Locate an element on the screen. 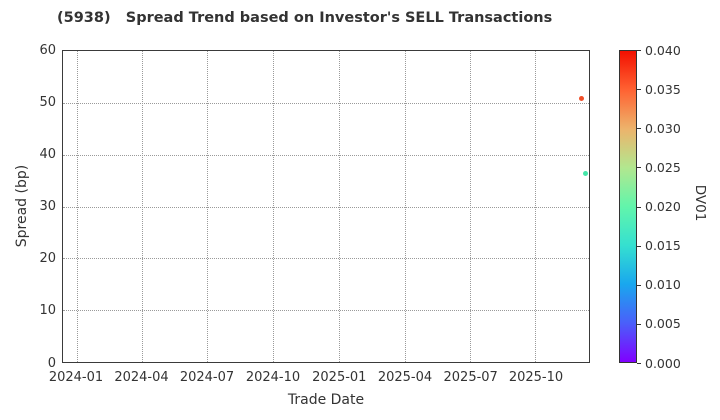  y-tick-label: 10 is located at coordinates (47, 311).